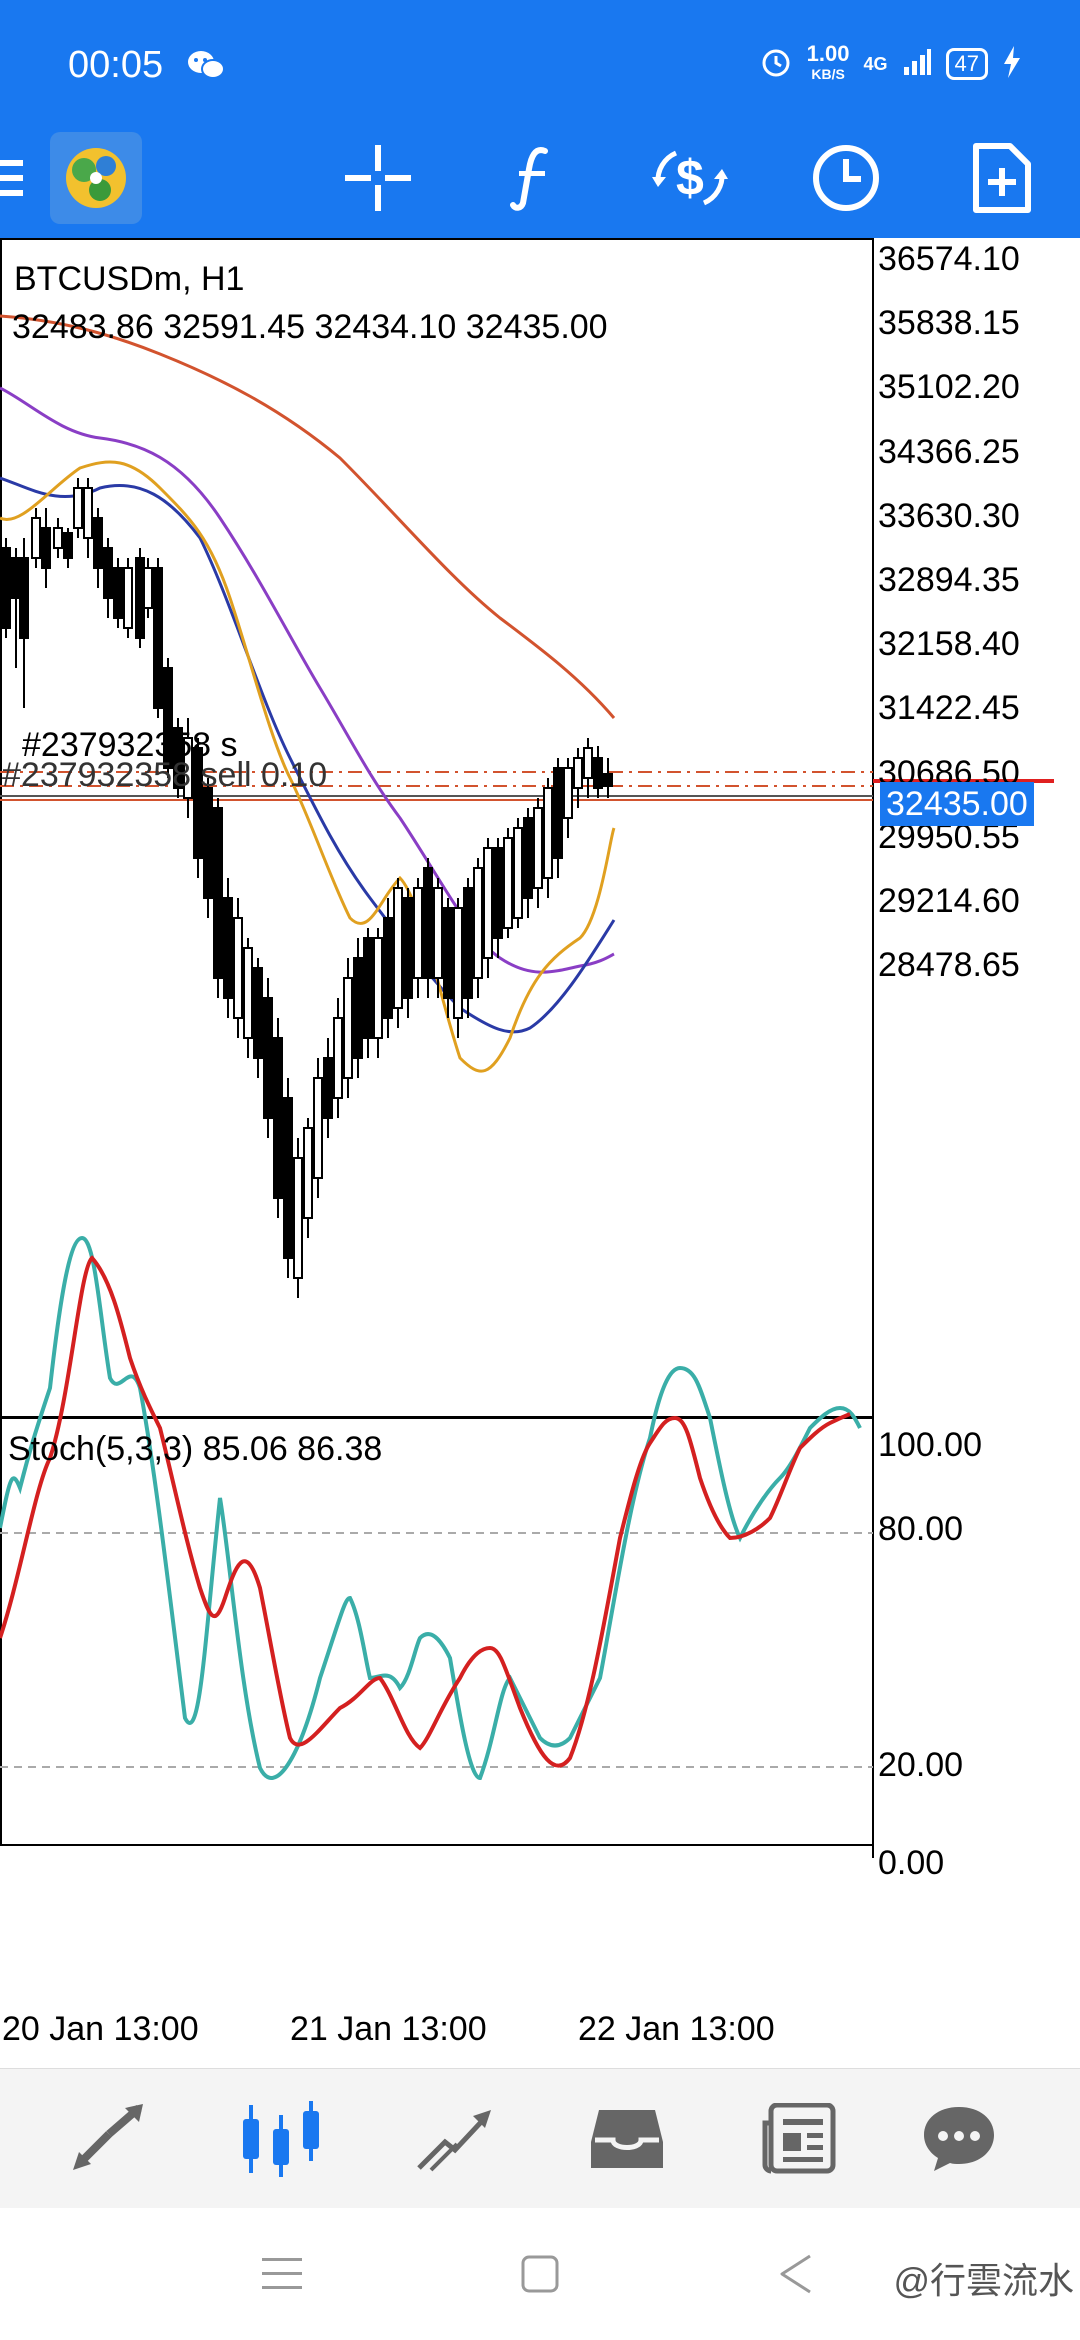  Describe the element at coordinates (129, 279) in the screenshot. I see `symbol-title: BTCUSDm, H1` at that location.